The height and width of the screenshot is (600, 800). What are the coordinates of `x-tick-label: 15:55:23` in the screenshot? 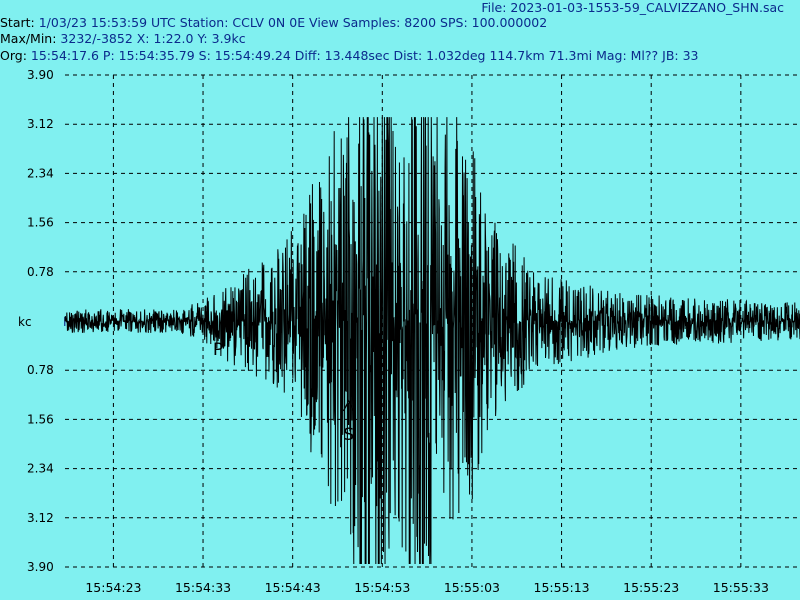 It's located at (651, 587).